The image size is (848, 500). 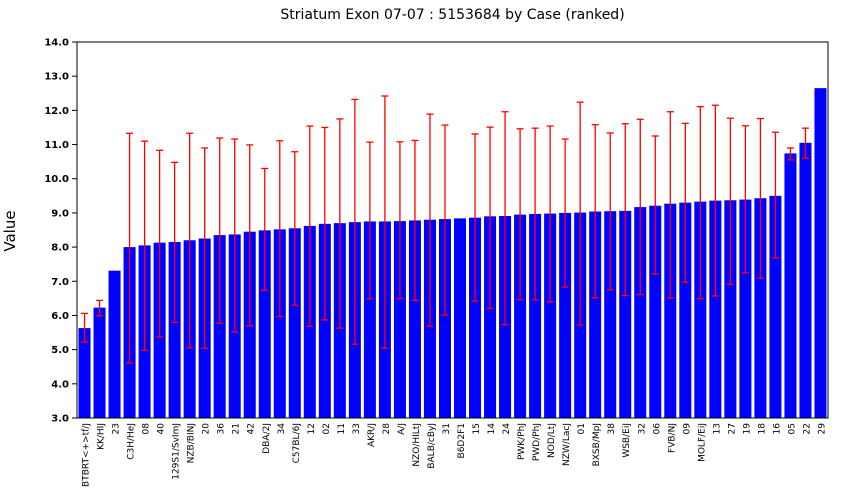 What do you see at coordinates (432, 446) in the screenshot?
I see `x-tick-label: BALB/cByJ` at bounding box center [432, 446].